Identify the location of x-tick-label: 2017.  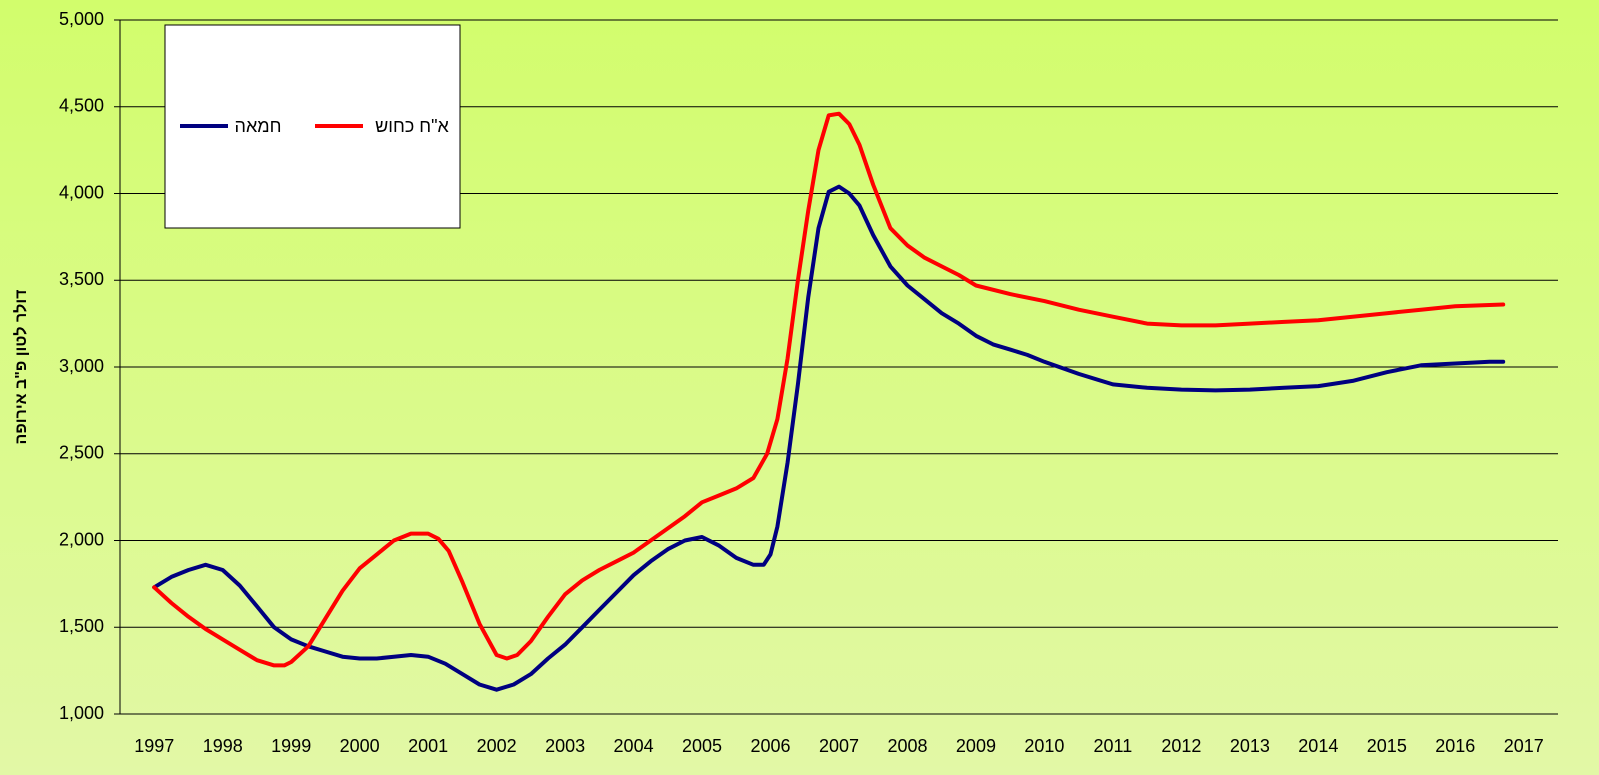
(1524, 746).